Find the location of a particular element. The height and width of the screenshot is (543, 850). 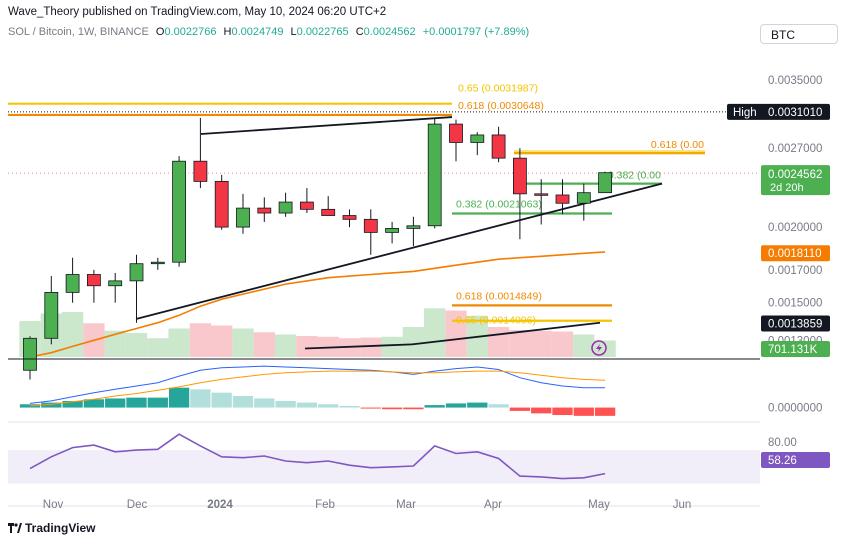

macd-tick-label: 0.0000000 is located at coordinates (795, 409).